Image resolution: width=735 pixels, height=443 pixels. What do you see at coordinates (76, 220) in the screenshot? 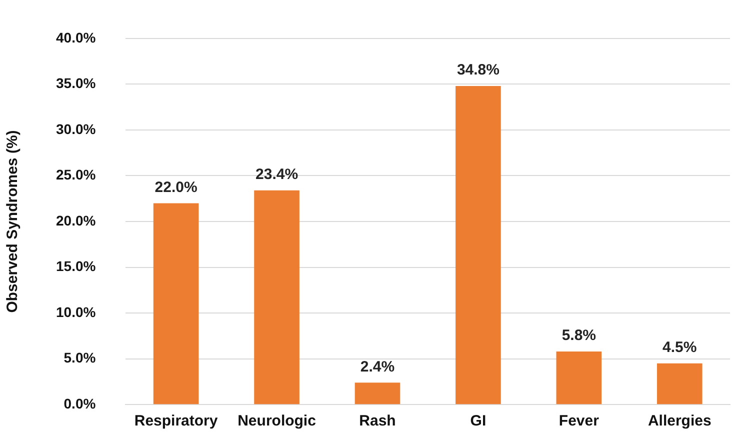
I see `y-tick-label: 20.0%` at bounding box center [76, 220].